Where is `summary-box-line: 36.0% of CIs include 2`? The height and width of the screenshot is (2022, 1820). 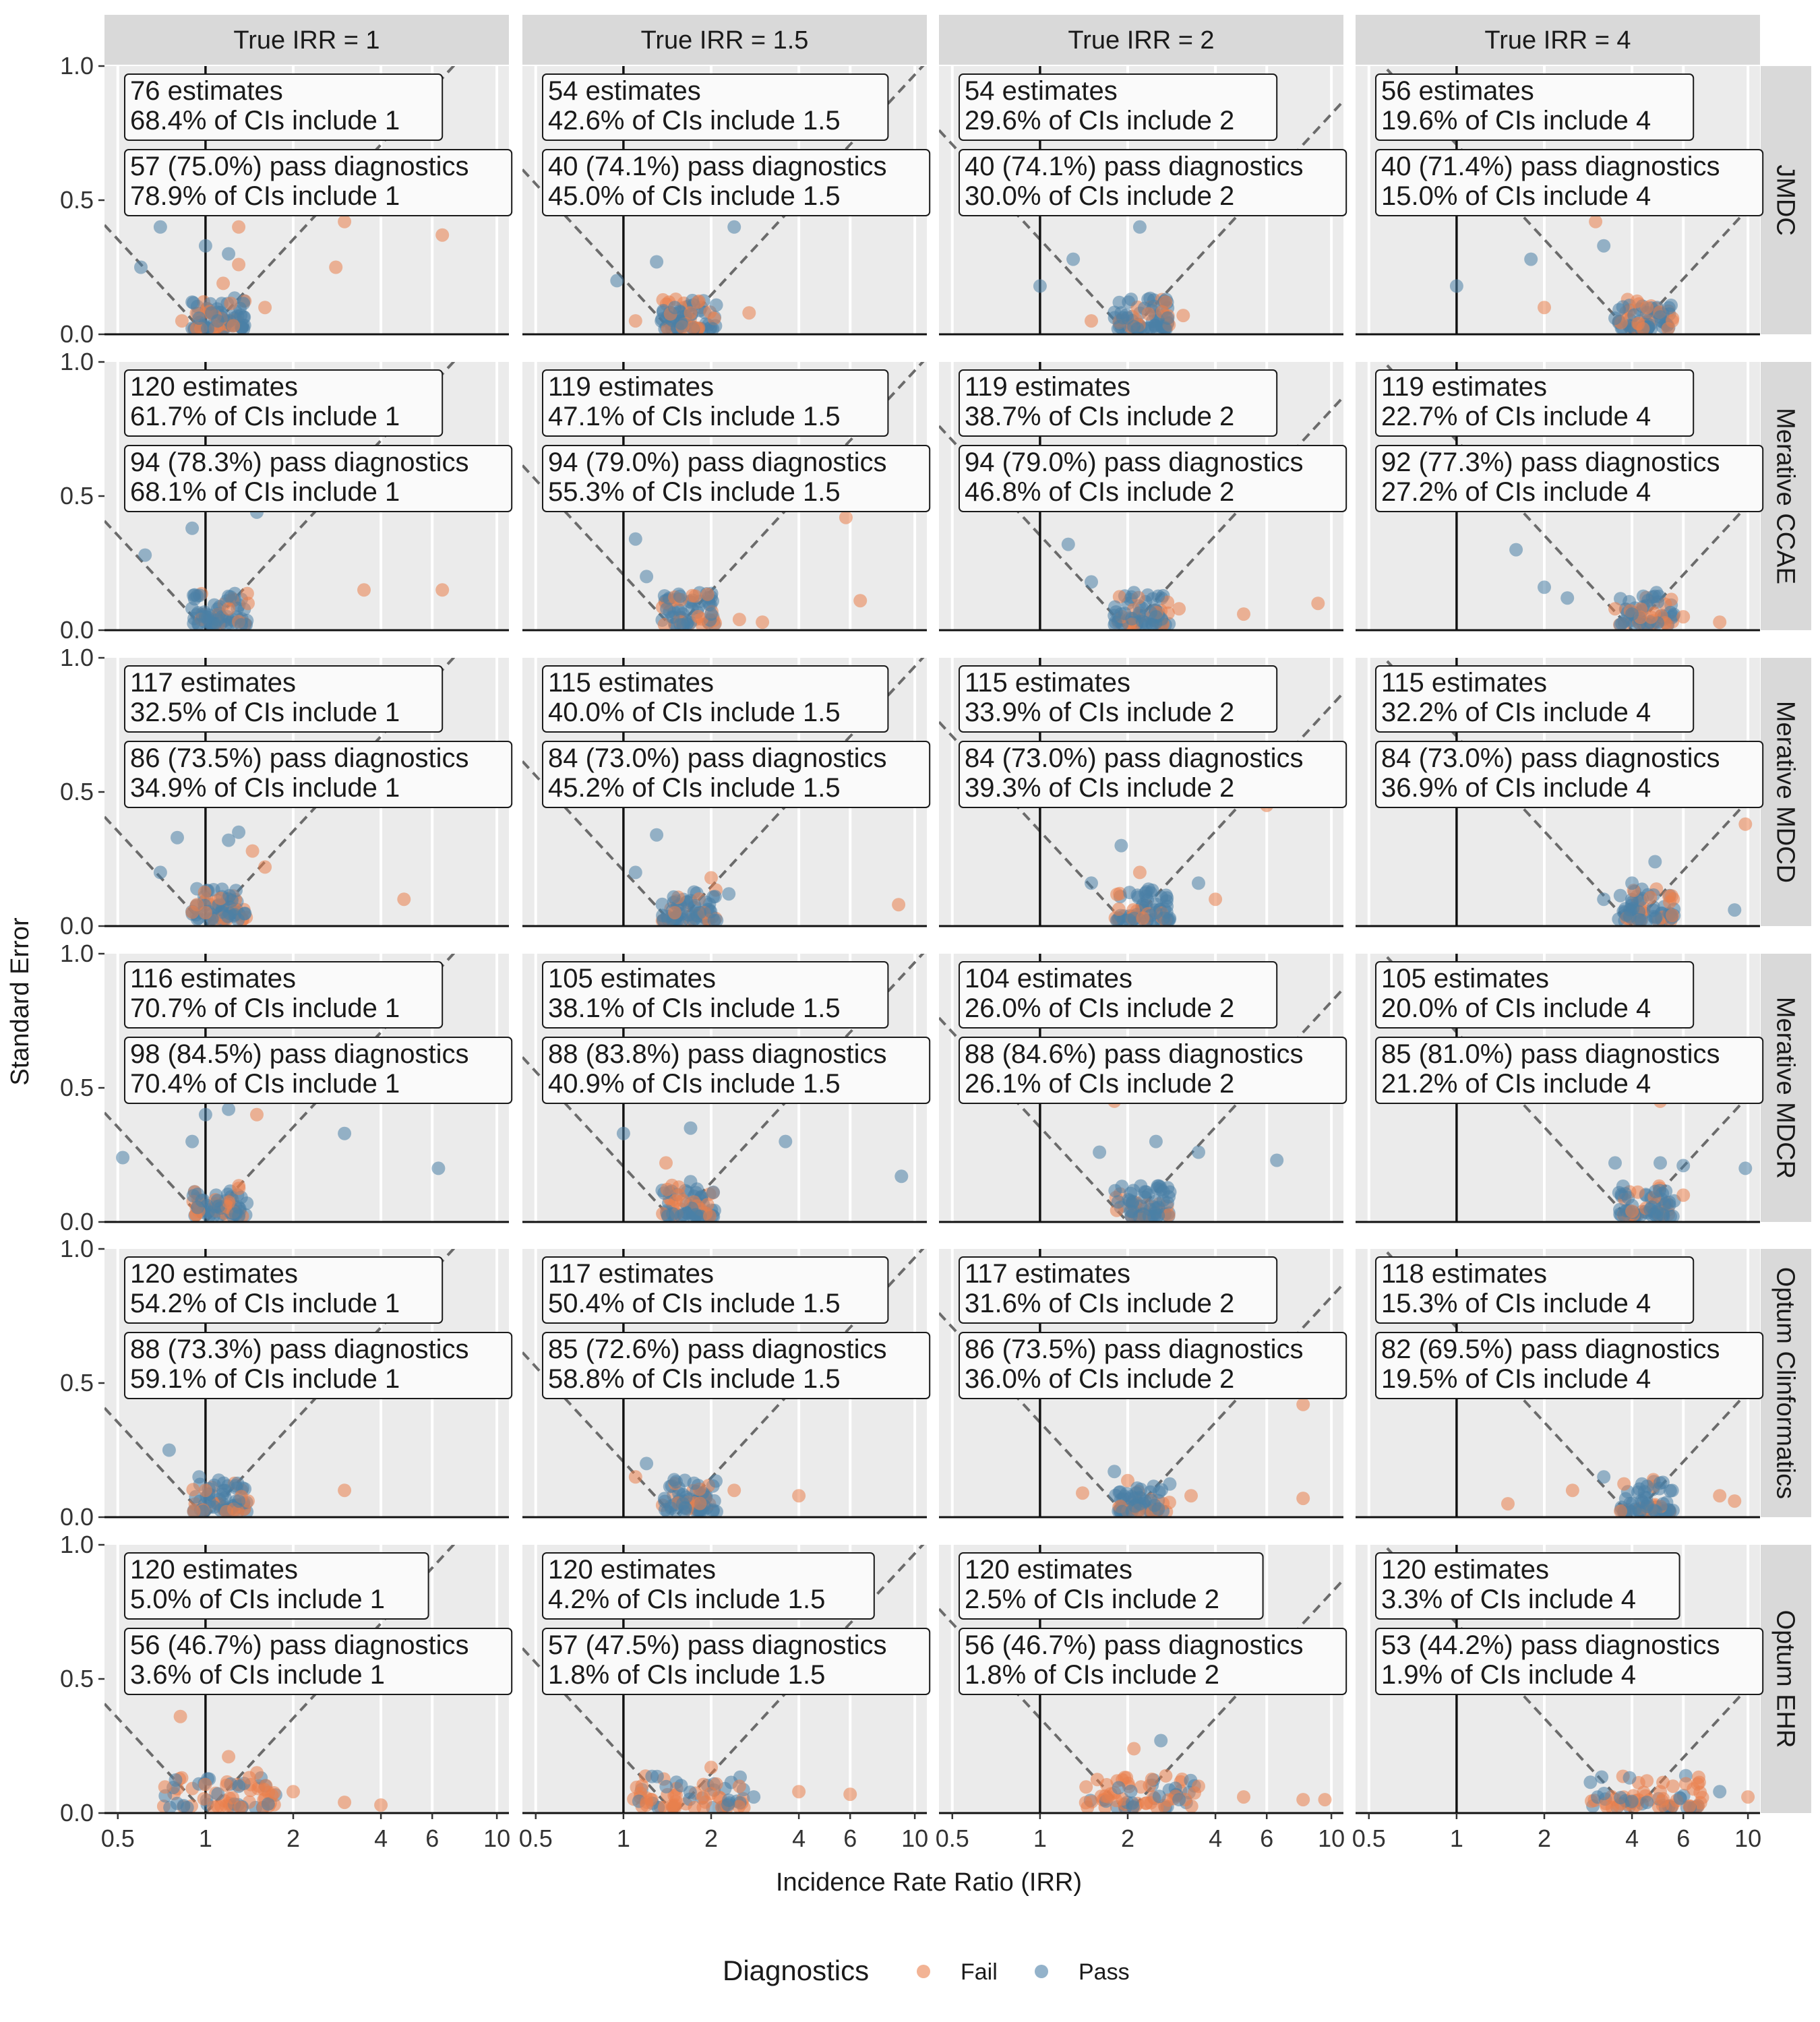
summary-box-line: 36.0% of CIs include 2 is located at coordinates (1099, 1379).